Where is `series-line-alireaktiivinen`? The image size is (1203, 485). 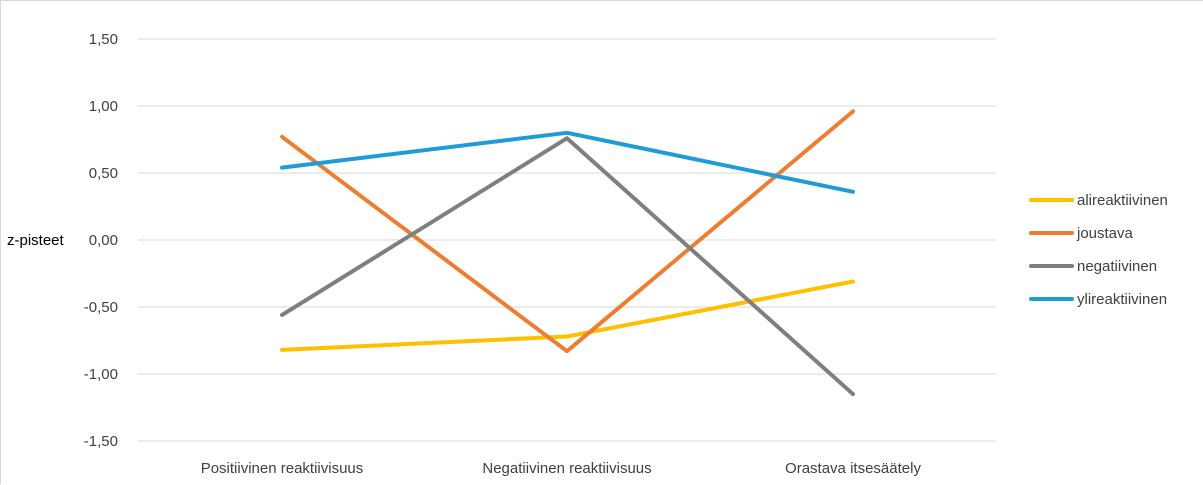
series-line-alireaktiivinen is located at coordinates (567, 315).